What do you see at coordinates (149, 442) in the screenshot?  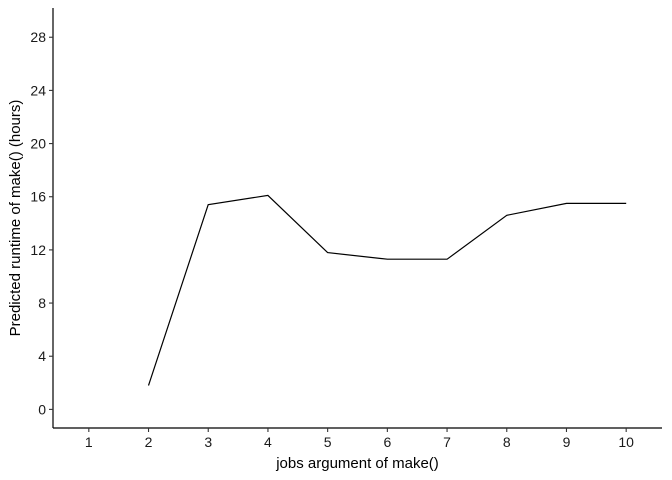 I see `x-tick-label: 2` at bounding box center [149, 442].